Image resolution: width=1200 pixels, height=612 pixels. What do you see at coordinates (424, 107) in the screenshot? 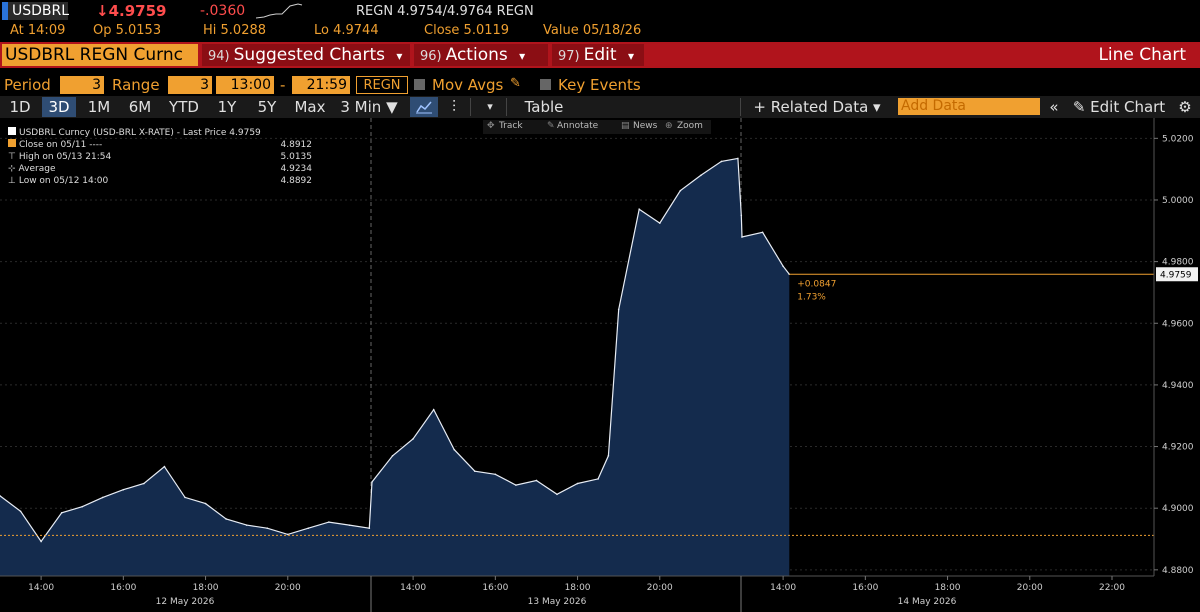
I see `line-chart-icon` at bounding box center [424, 107].